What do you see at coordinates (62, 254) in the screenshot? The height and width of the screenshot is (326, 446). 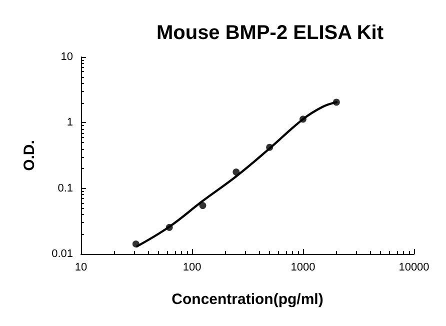 I see `y-tick-label: 0.01` at bounding box center [62, 254].